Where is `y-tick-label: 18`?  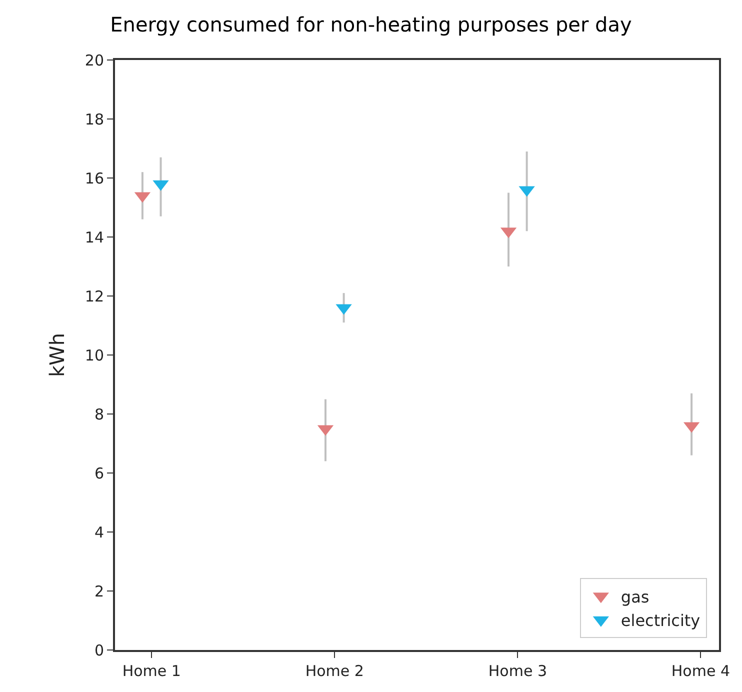
y-tick-label: 18 is located at coordinates (94, 119).